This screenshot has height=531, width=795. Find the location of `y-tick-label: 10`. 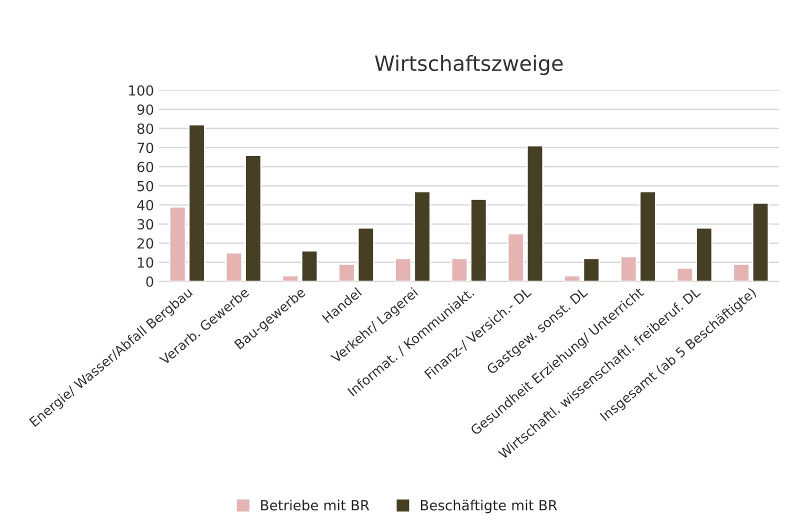

y-tick-label: 10 is located at coordinates (146, 262).